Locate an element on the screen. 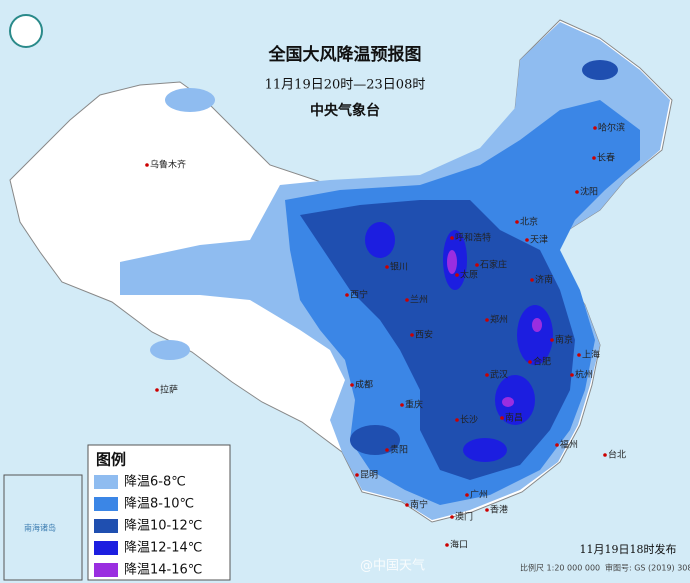 Image resolution: width=690 pixels, height=583 pixels. city-label: 成都 is located at coordinates (364, 385).